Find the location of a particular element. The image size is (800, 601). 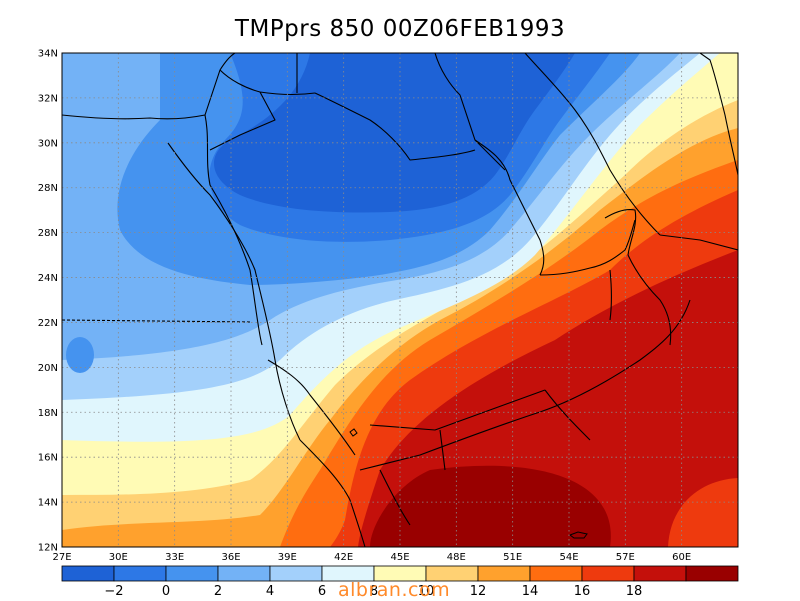

colorbar-label: 18 is located at coordinates (634, 591).